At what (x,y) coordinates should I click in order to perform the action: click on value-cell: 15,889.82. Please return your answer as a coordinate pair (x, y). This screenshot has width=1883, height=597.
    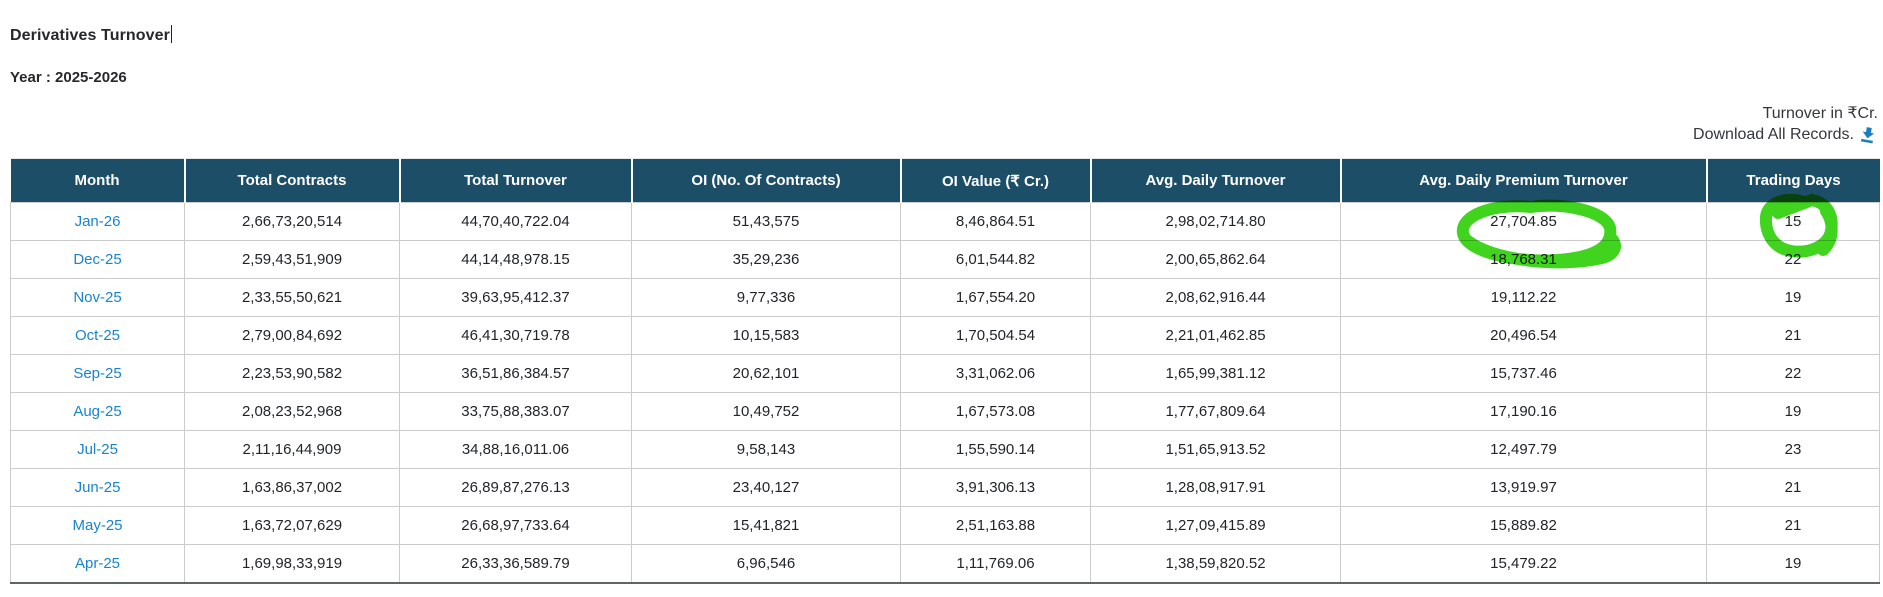
    Looking at the image, I should click on (1523, 525).